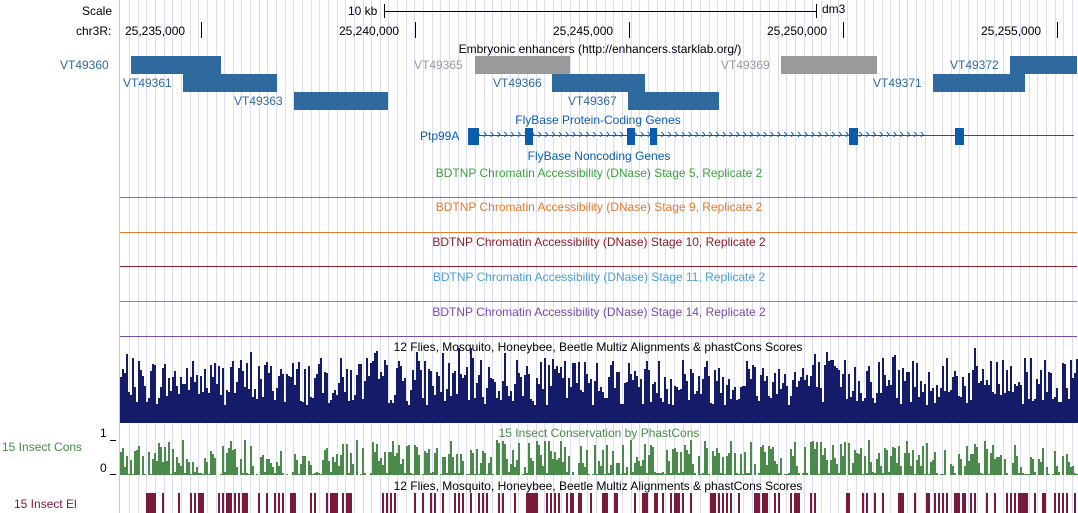 The image size is (1078, 513). Describe the element at coordinates (598, 266) in the screenshot. I see `dnase-stage10-signal` at that location.